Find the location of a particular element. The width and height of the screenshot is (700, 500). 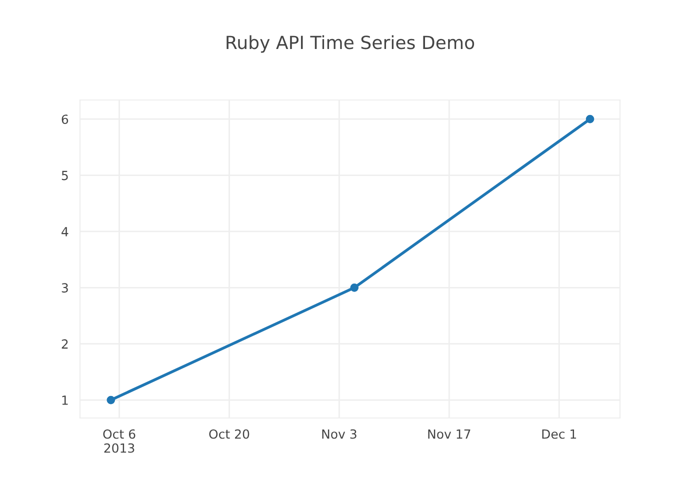

y-tick-label: 1 is located at coordinates (65, 400).